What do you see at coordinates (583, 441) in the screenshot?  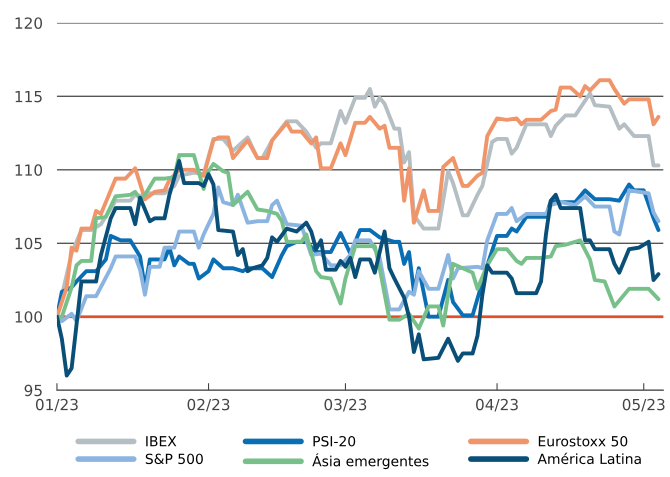 I see `legend-label: Eurostoxx 50` at bounding box center [583, 441].